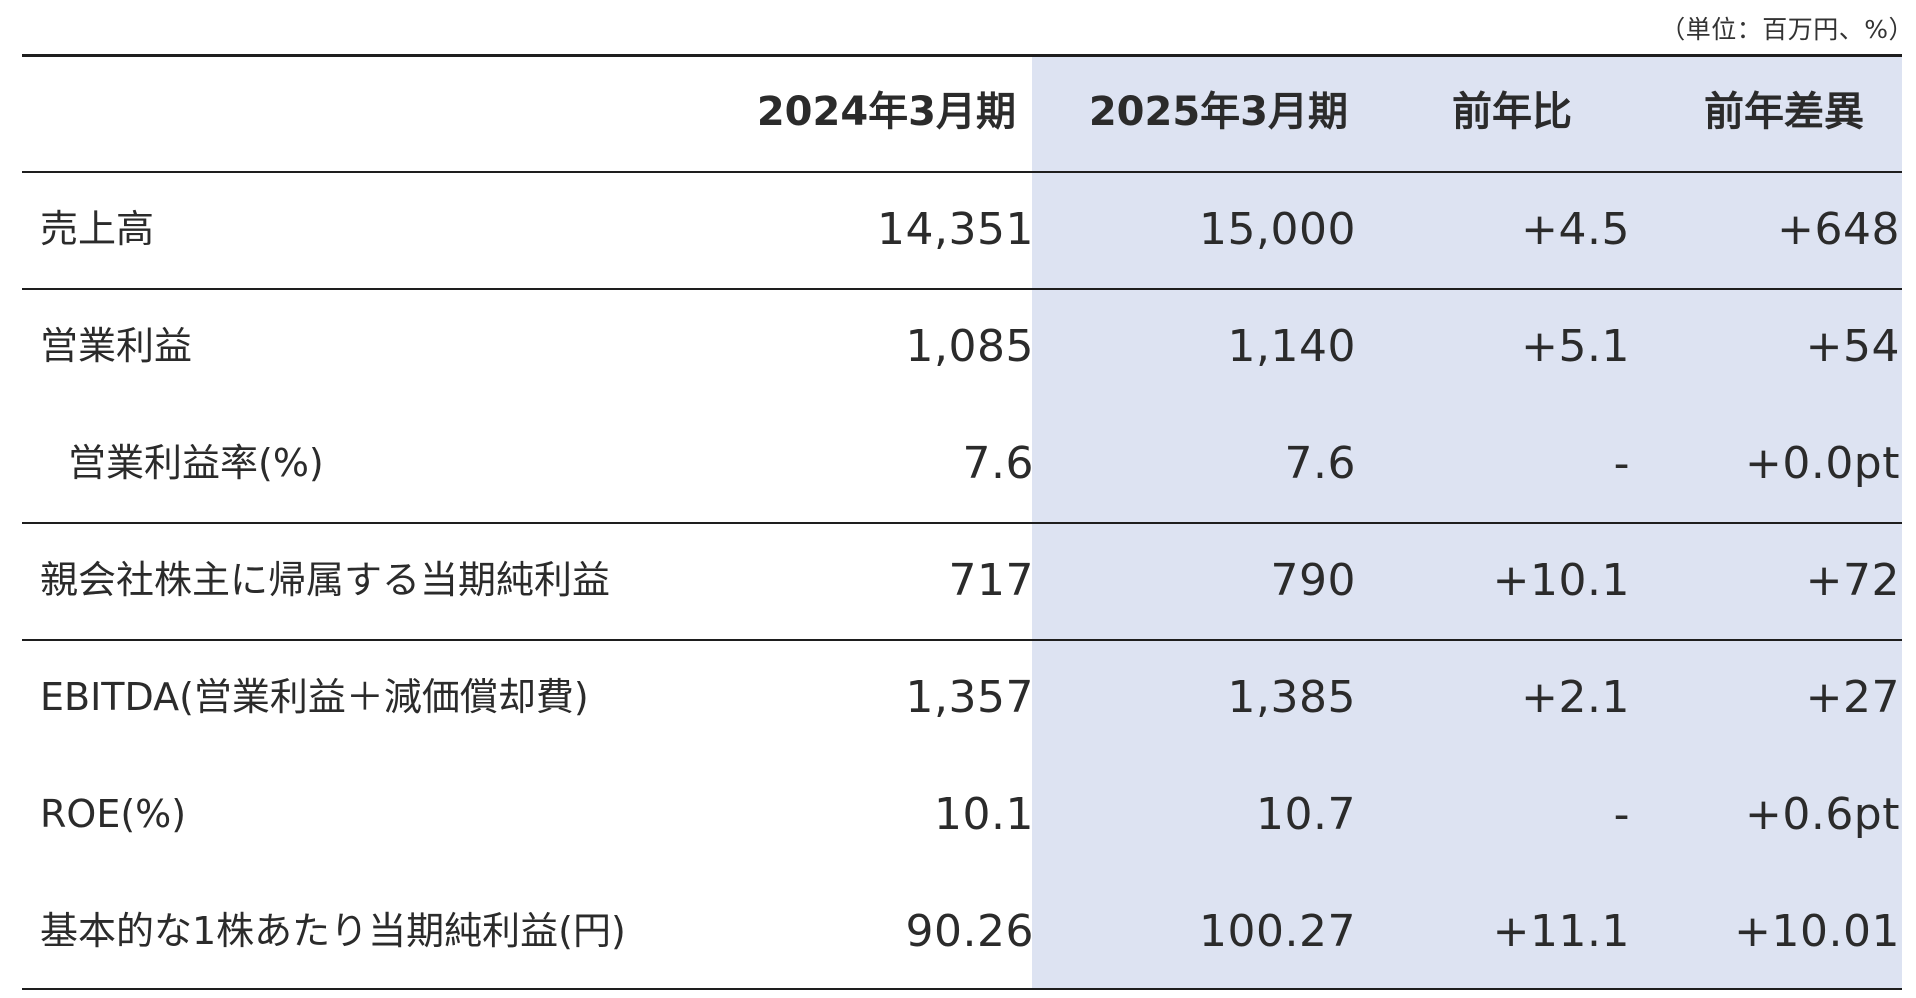 This screenshot has height=998, width=1916. I want to click on header-fy2025: 2025年3月期, so click(1218, 112).